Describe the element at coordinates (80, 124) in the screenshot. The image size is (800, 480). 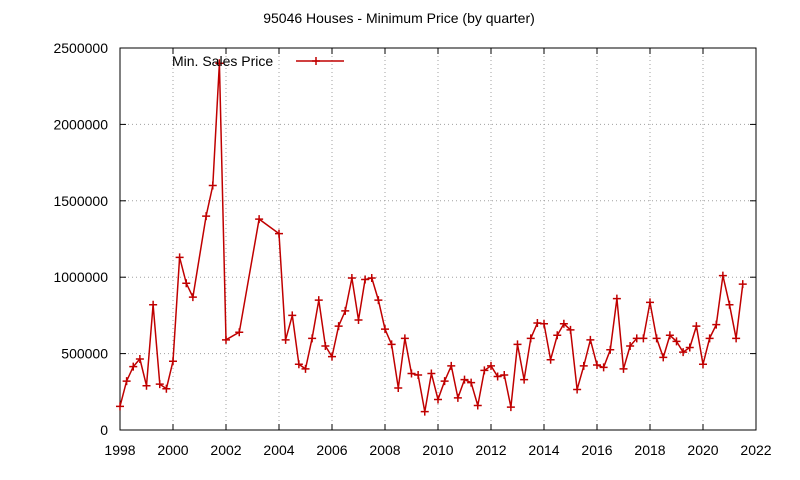
I see `y-tick-label: 2000000` at that location.